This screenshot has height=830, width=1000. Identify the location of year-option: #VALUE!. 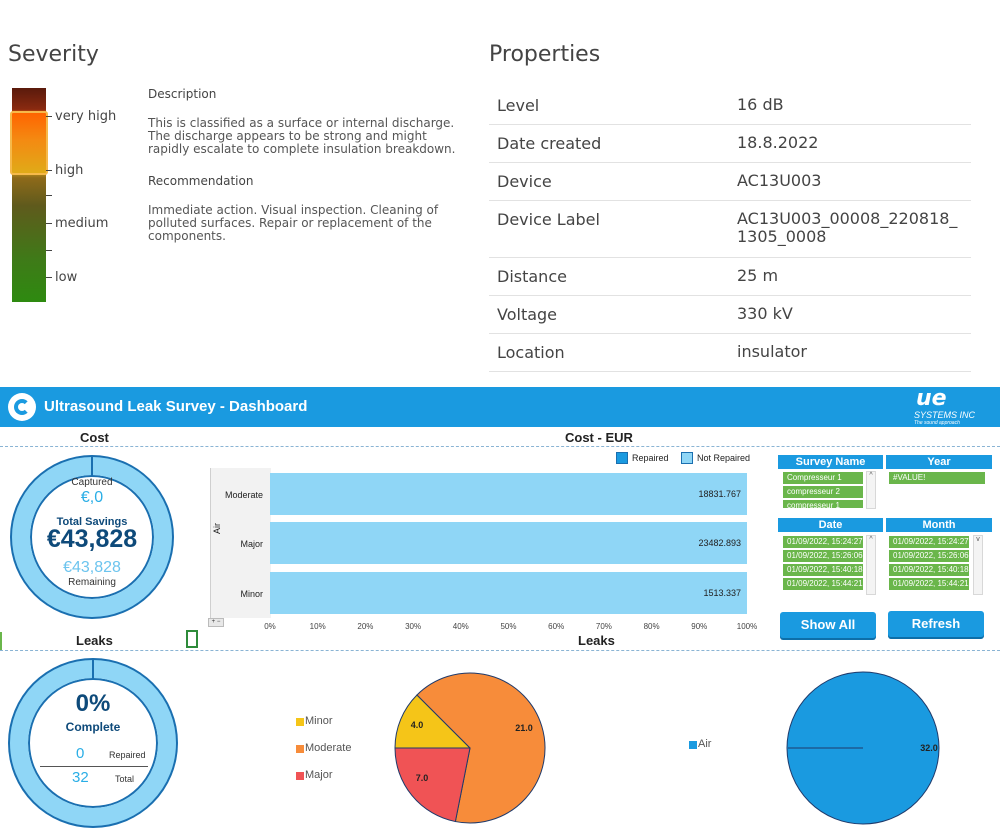
(937, 478).